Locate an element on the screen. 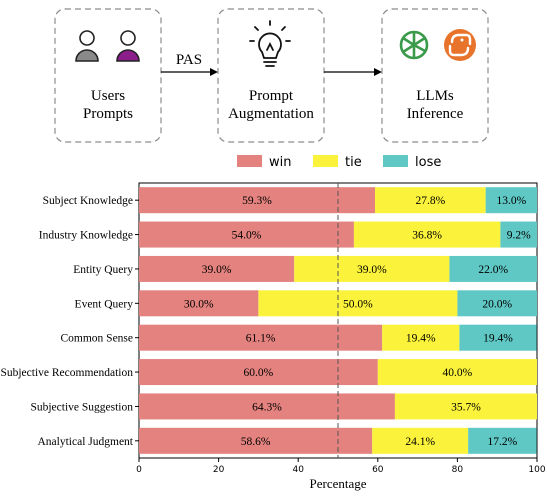 Image resolution: width=547 pixels, height=500 pixels. data-label-win-2: 39.0% is located at coordinates (217, 270).